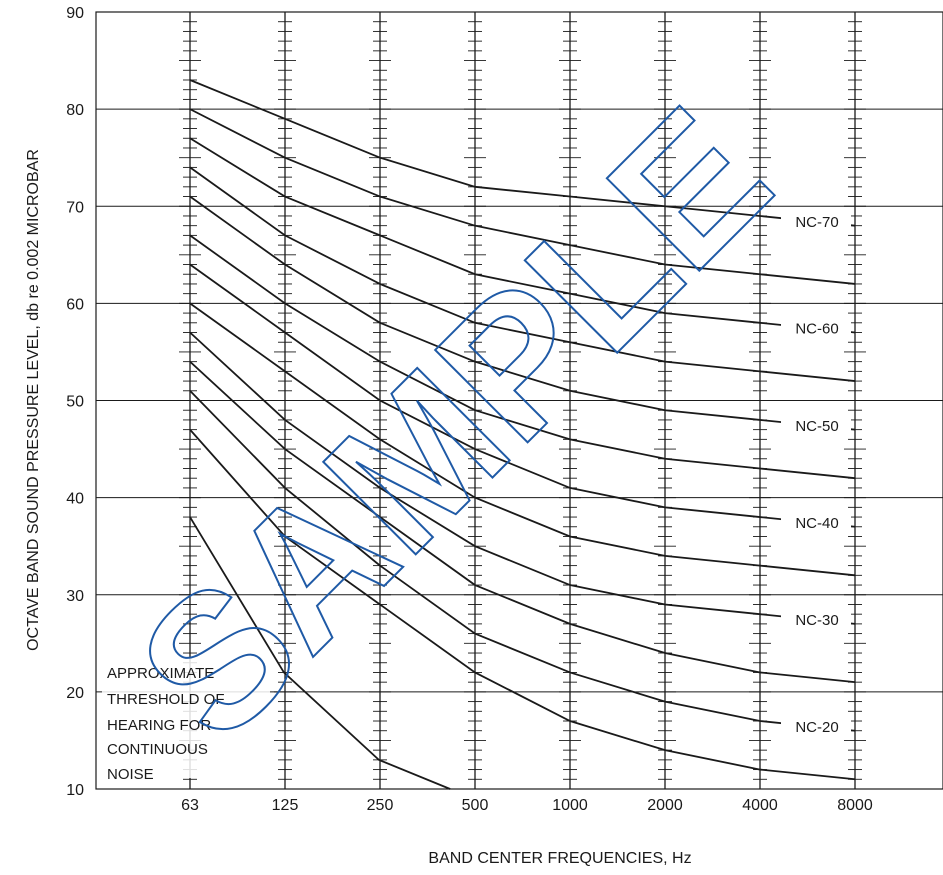 This screenshot has width=943, height=875. What do you see at coordinates (320, 653) in the screenshot?
I see `threshold-curve` at bounding box center [320, 653].